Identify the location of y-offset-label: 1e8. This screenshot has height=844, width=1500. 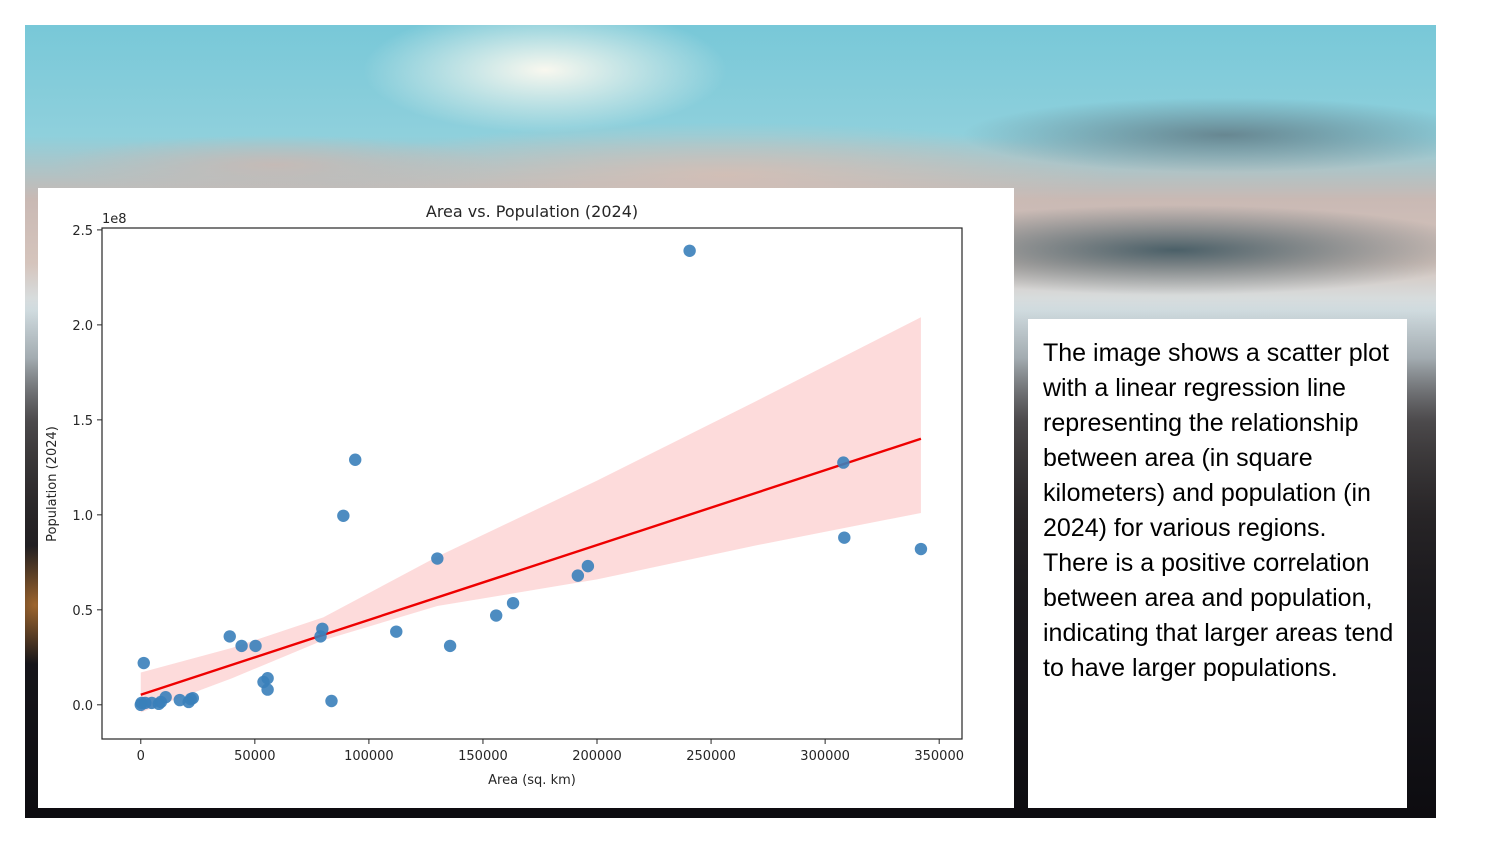
(114, 219).